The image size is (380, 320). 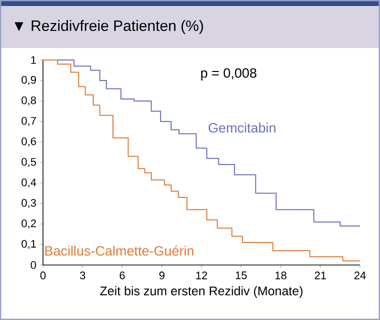 What do you see at coordinates (43, 276) in the screenshot?
I see `x-tick-label: 0` at bounding box center [43, 276].